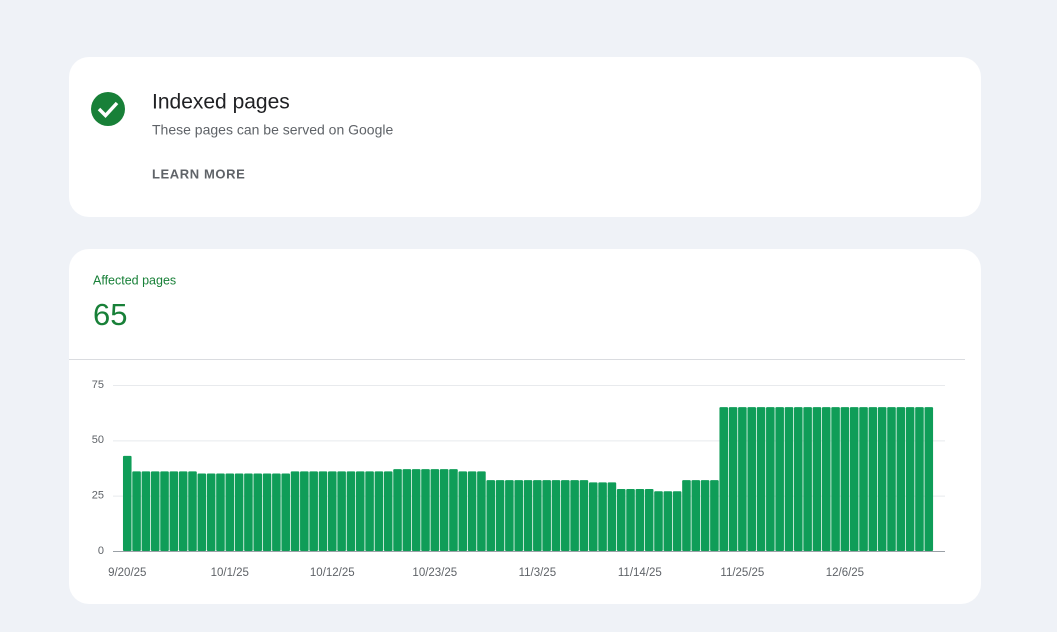 This screenshot has height=632, width=1057. What do you see at coordinates (742, 573) in the screenshot?
I see `x-tick-label: 11/25/25` at bounding box center [742, 573].